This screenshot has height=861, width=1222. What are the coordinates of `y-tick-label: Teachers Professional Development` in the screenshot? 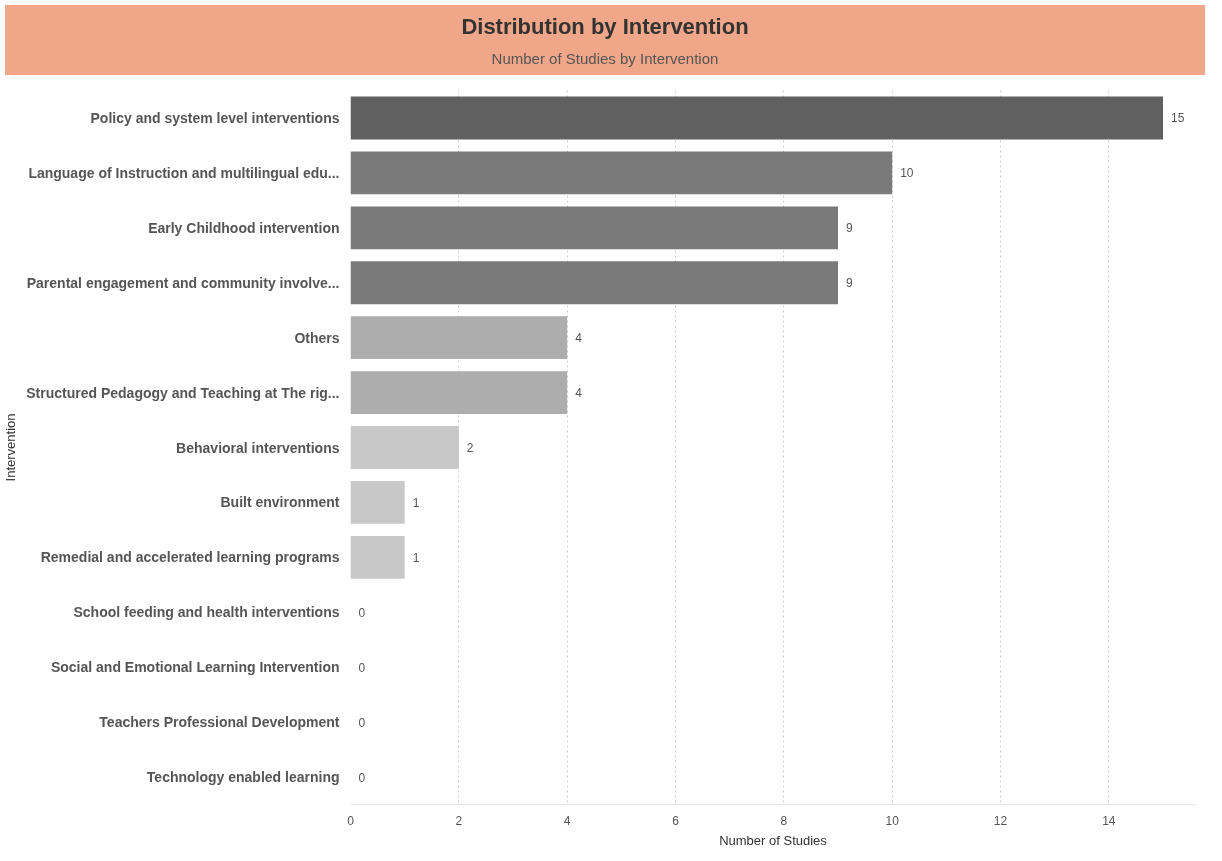 It's located at (219, 722).